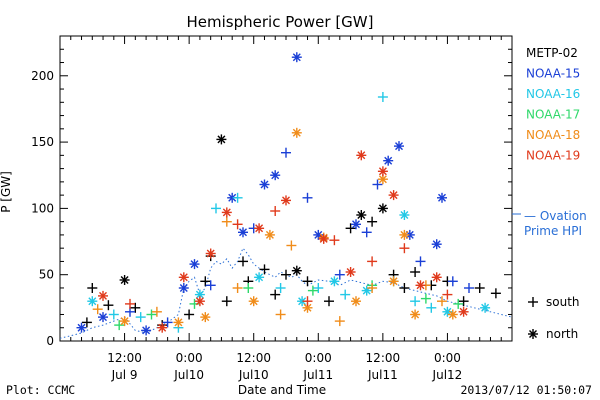 This screenshot has height=400, width=600. I want to click on y-tick-label: 200, so click(42, 76).